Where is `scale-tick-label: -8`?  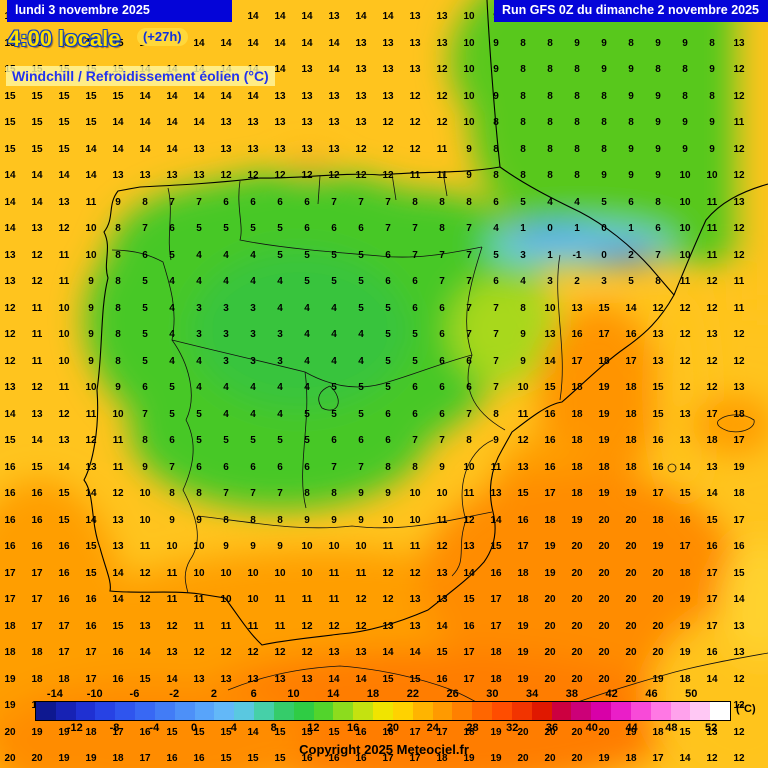
scale-tick-label: -8 is located at coordinates (114, 728).